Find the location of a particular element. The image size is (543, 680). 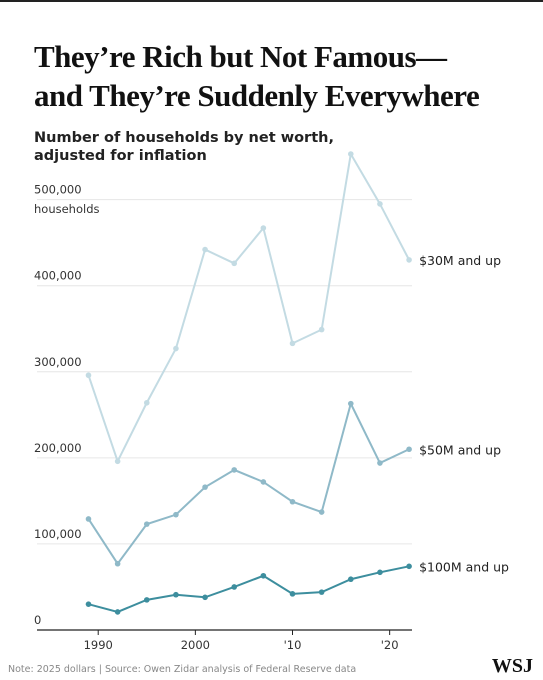

series-label: $30M and up is located at coordinates (460, 260).